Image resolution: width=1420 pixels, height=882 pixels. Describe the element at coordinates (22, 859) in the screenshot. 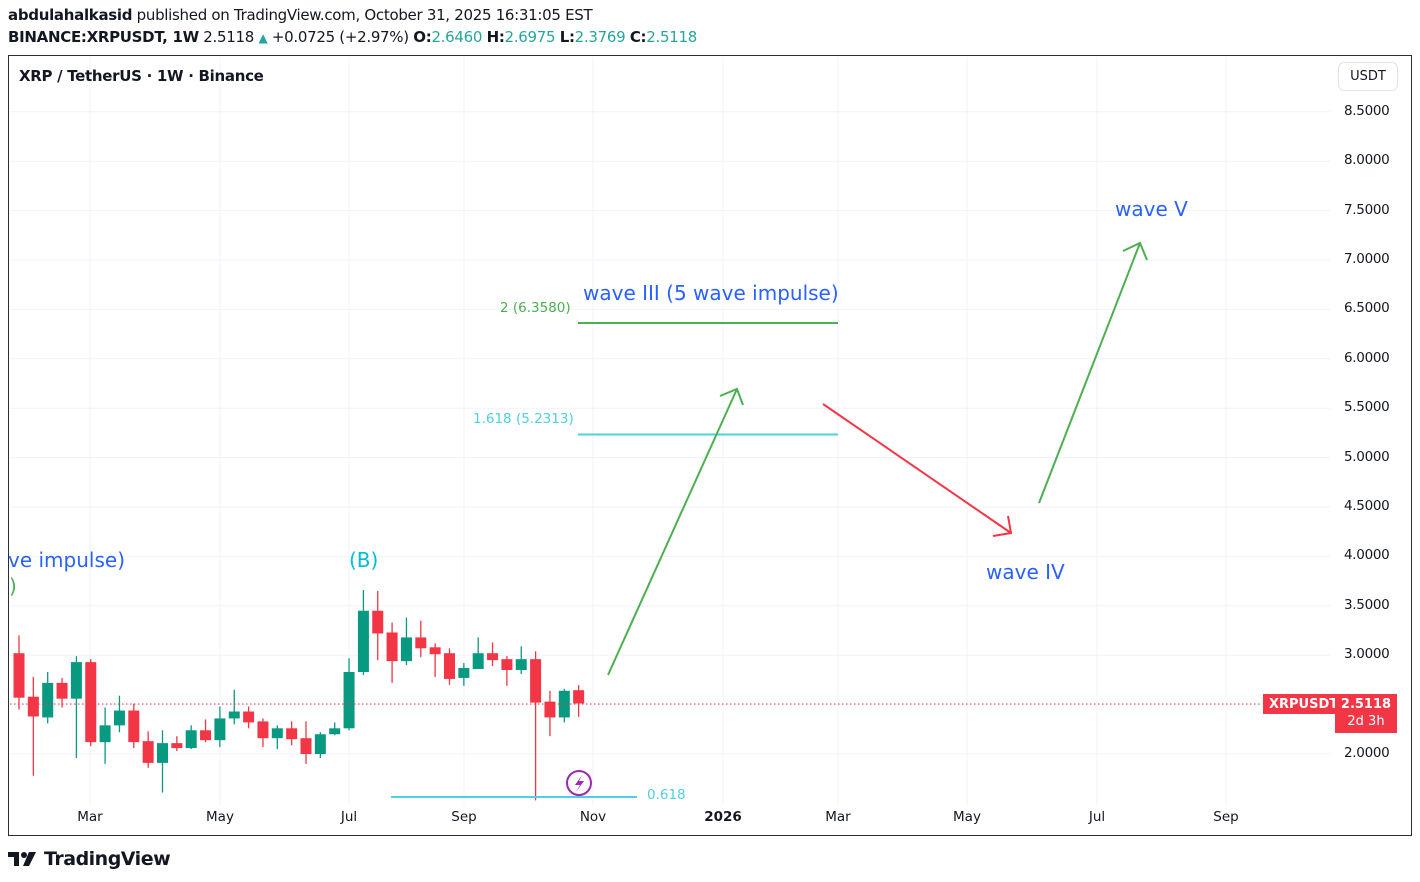

I see `tradingview-logo-icon` at that location.